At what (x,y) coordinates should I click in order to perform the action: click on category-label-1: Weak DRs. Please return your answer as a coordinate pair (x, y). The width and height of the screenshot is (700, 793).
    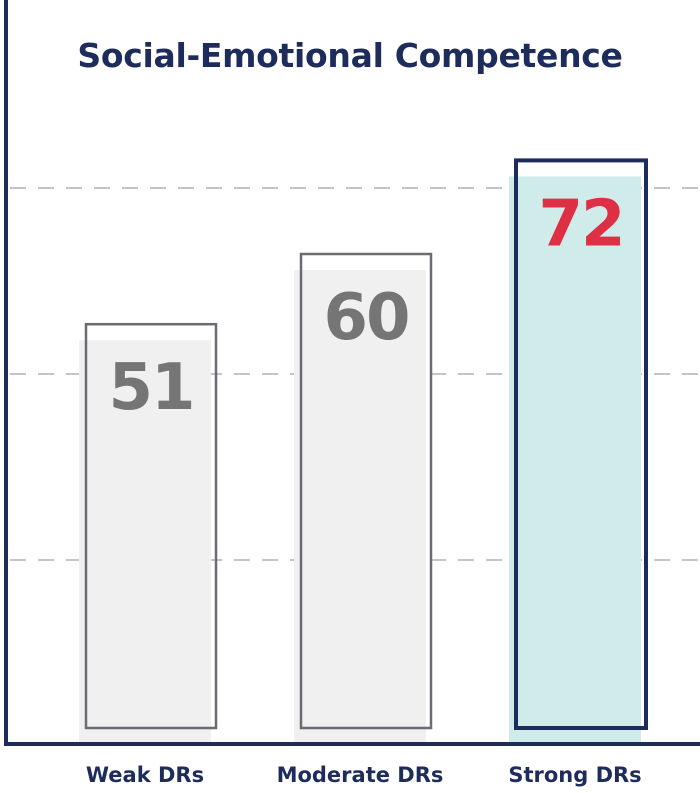
    Looking at the image, I should click on (145, 775).